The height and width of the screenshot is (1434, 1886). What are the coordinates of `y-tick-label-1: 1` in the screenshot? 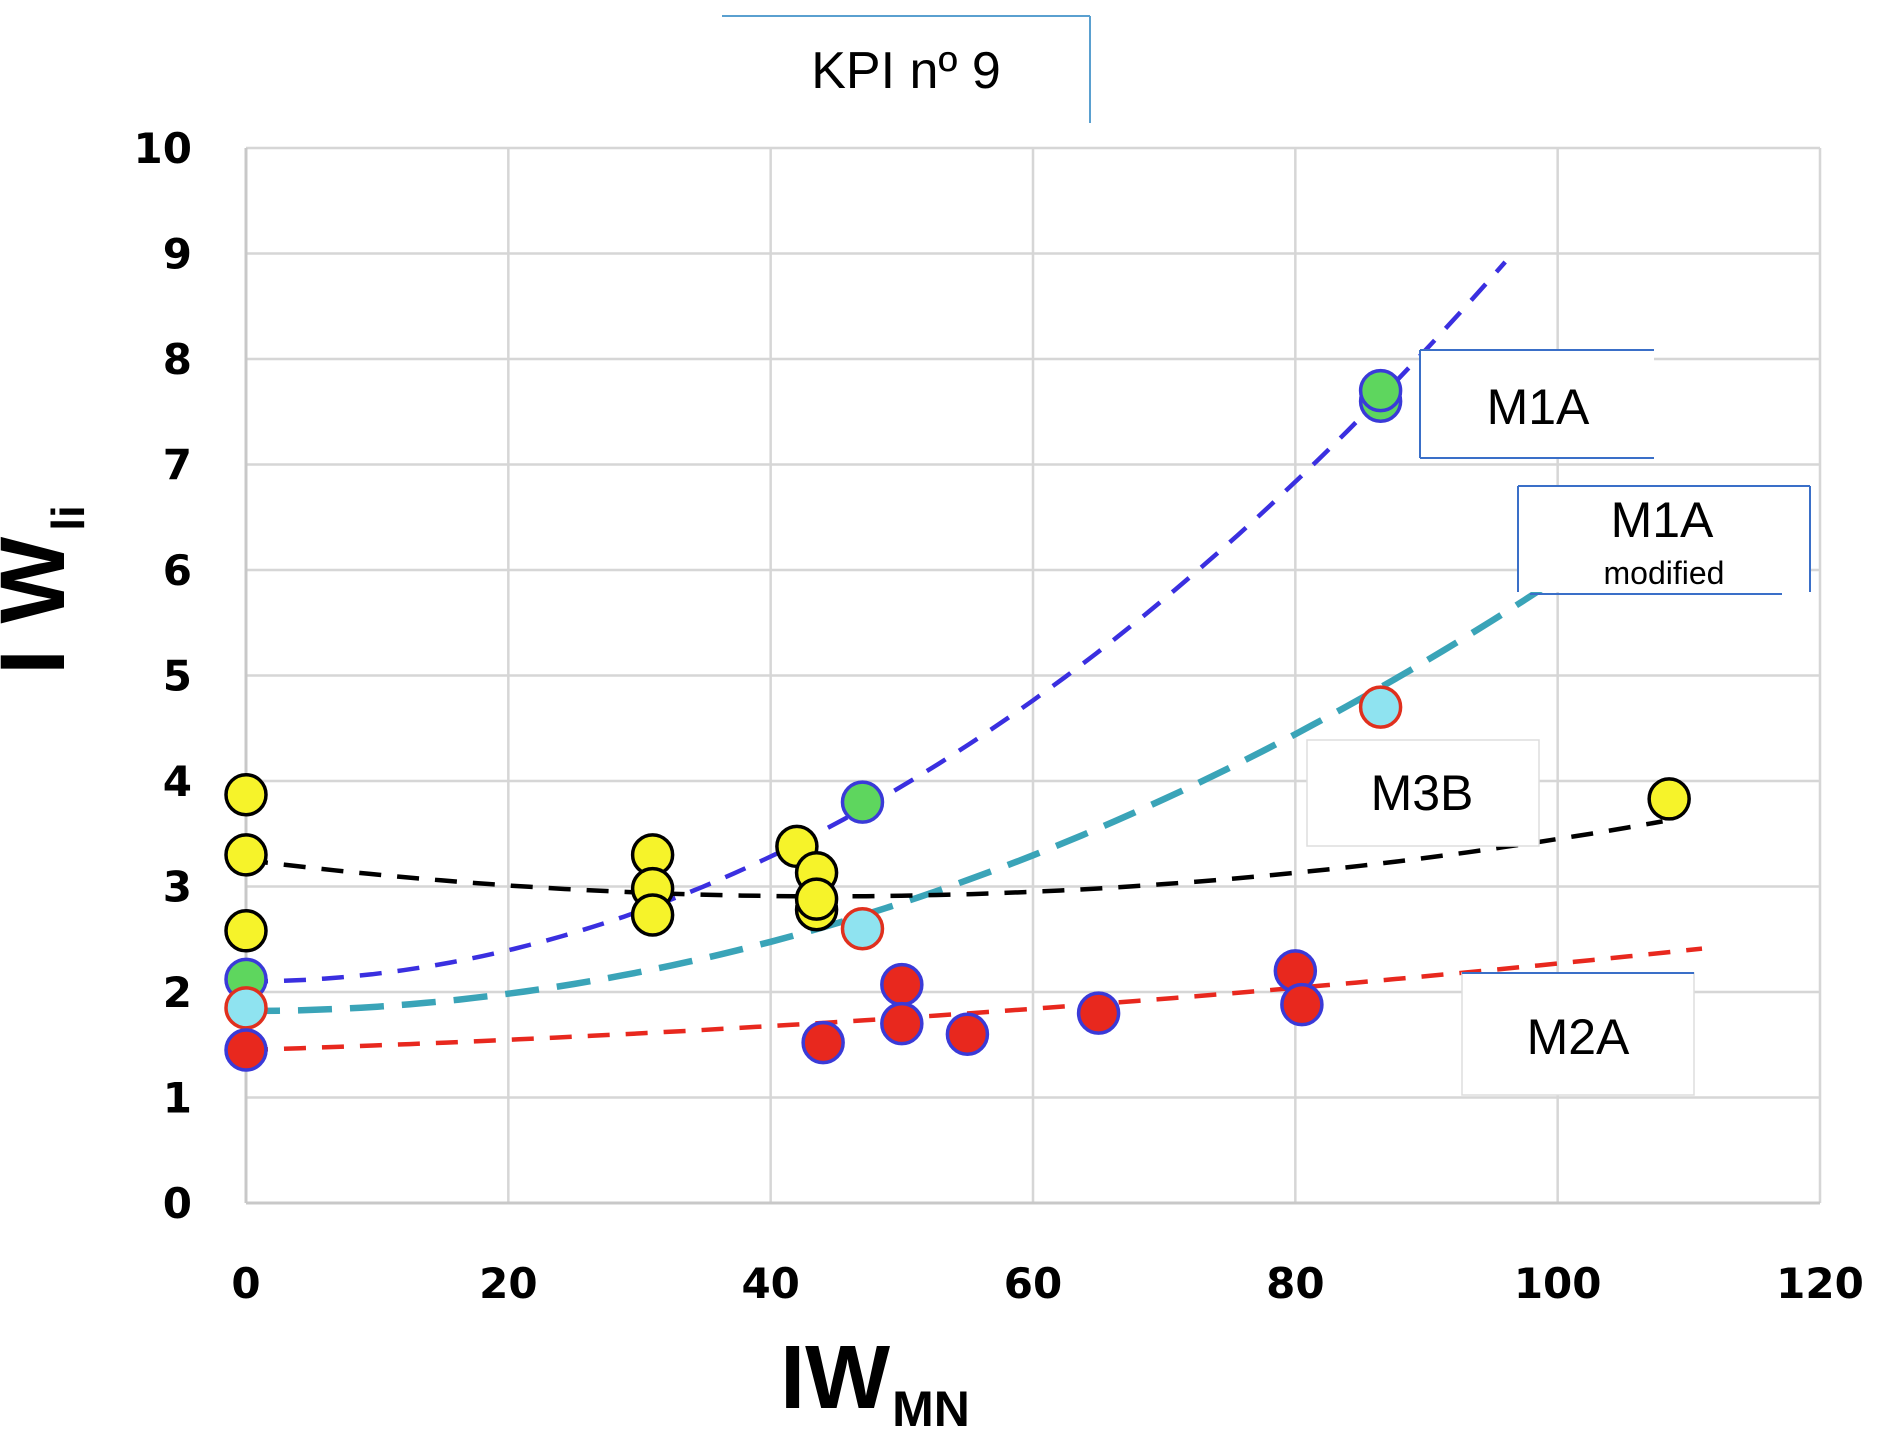 It's located at (177, 1098).